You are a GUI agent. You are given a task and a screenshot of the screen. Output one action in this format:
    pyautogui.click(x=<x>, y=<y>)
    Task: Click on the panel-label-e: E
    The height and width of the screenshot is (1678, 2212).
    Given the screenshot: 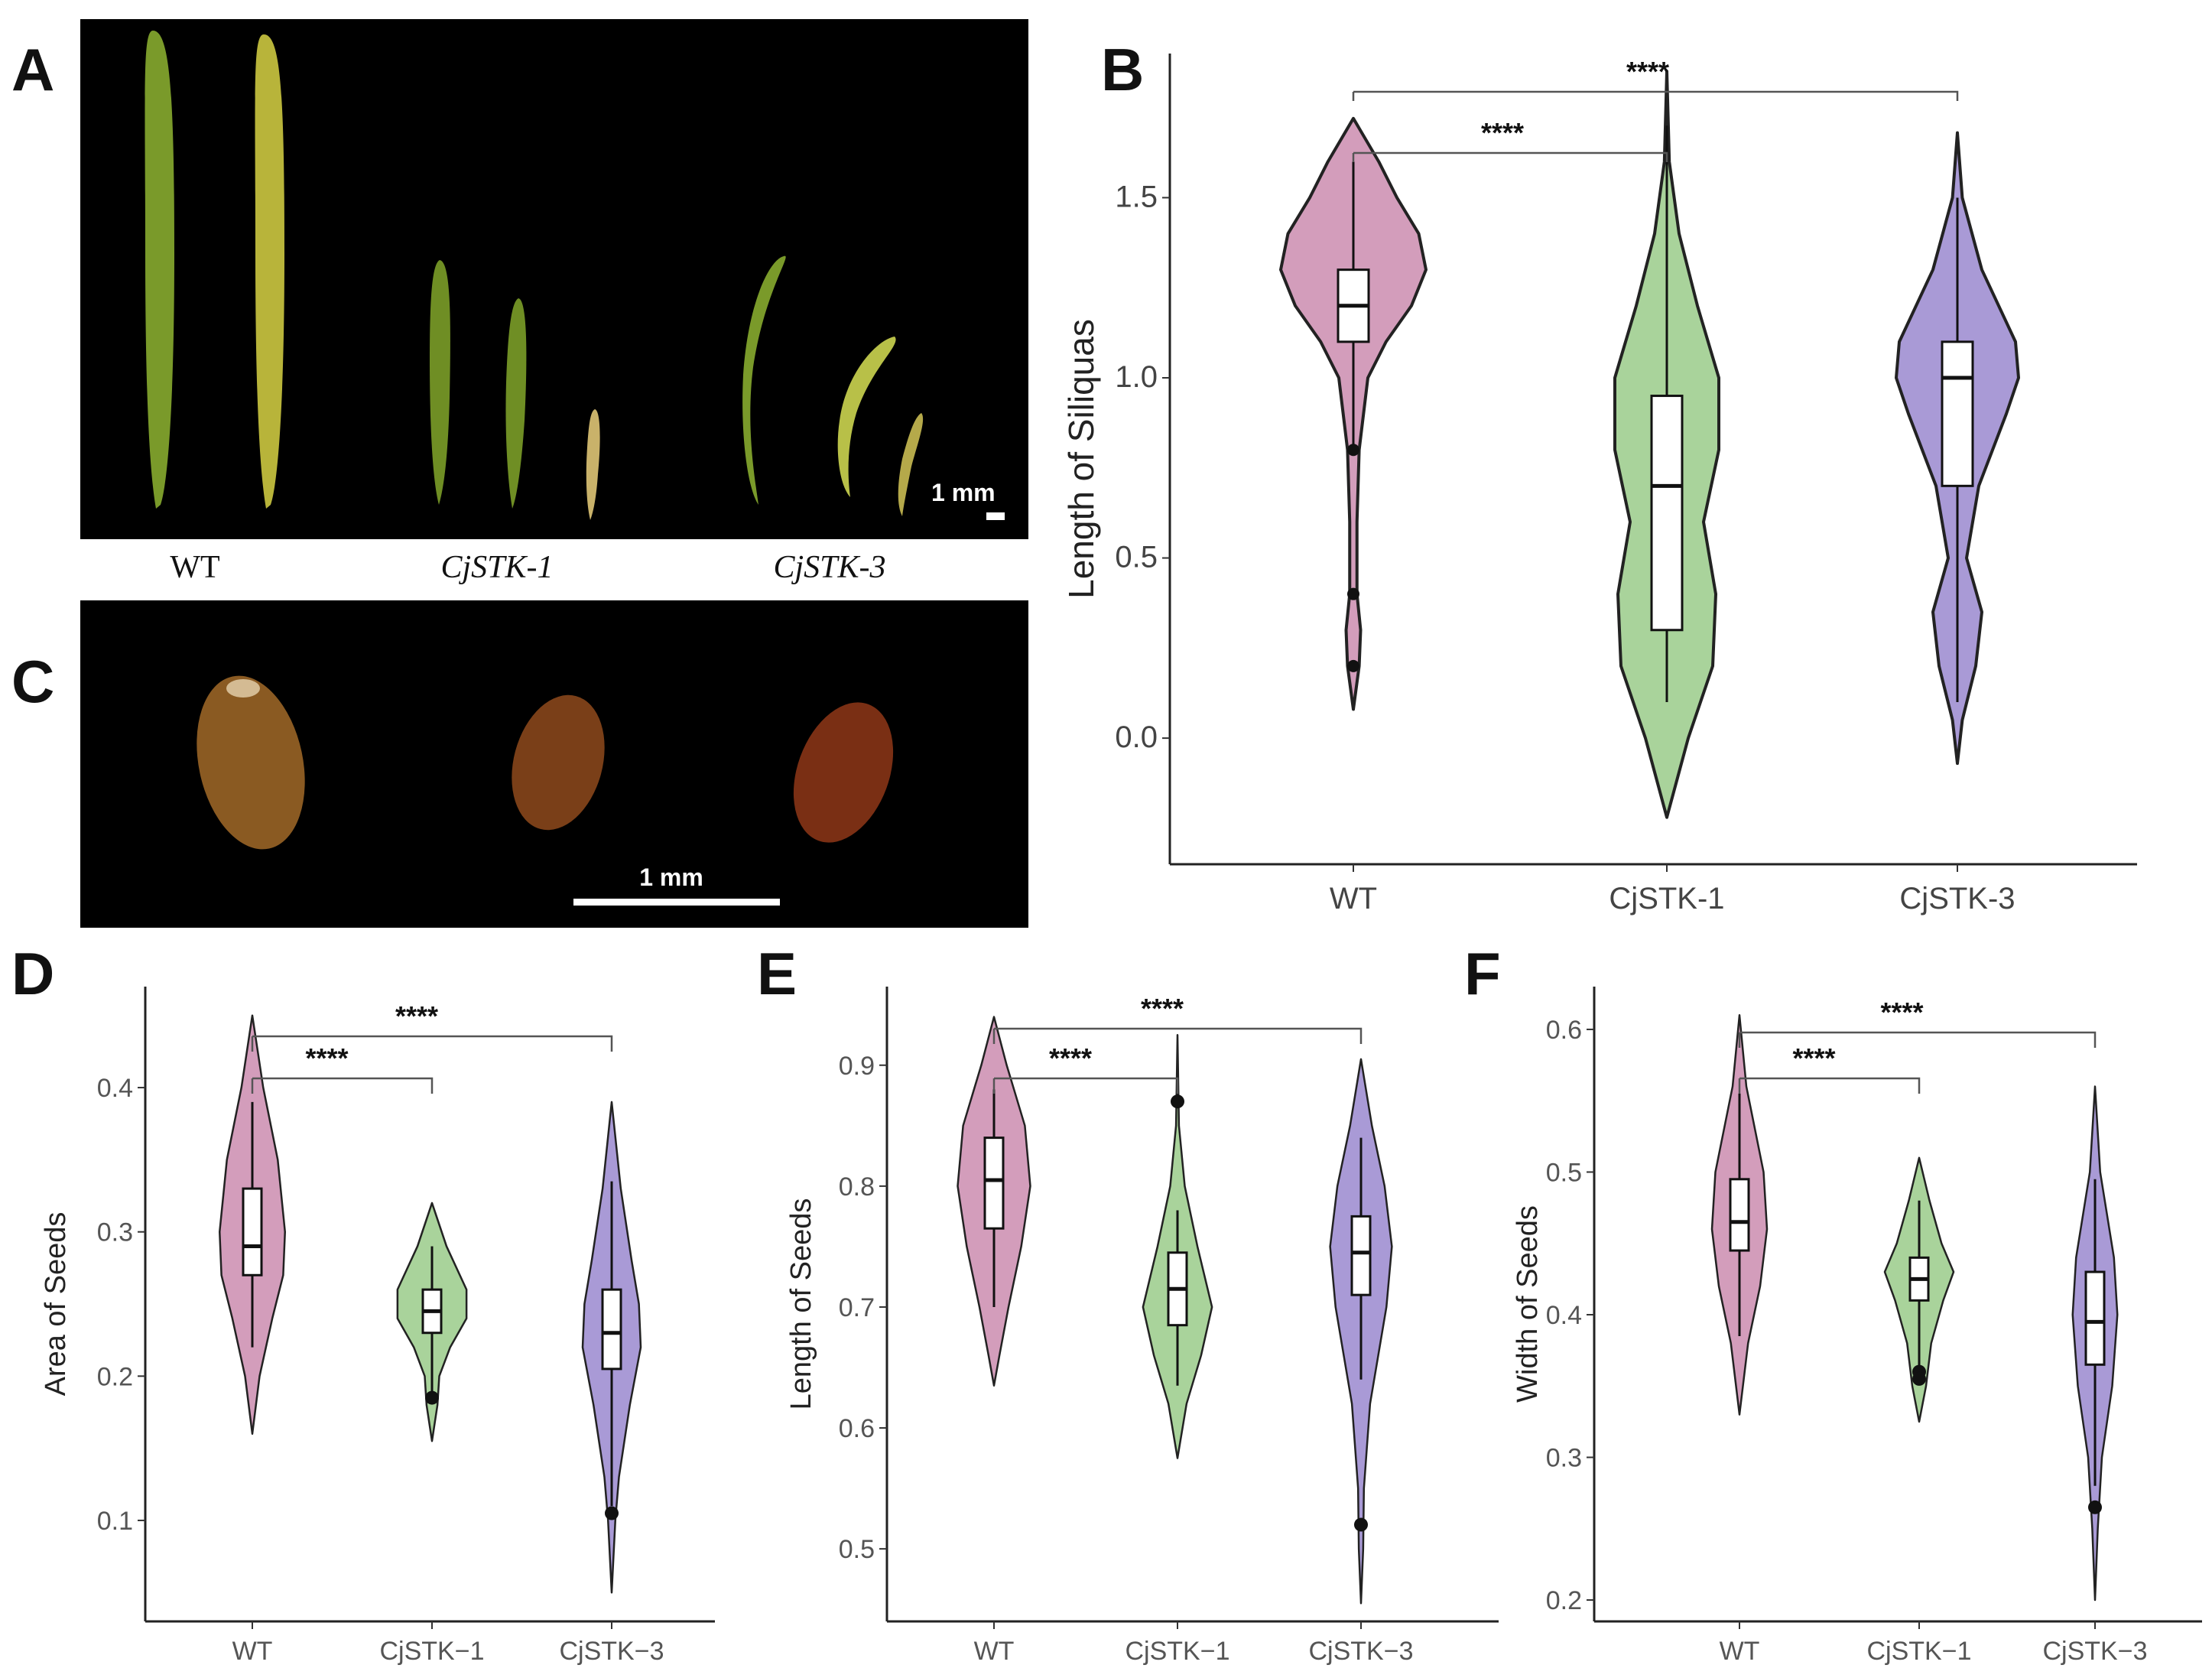 What is the action you would take?
    pyautogui.click(x=777, y=974)
    